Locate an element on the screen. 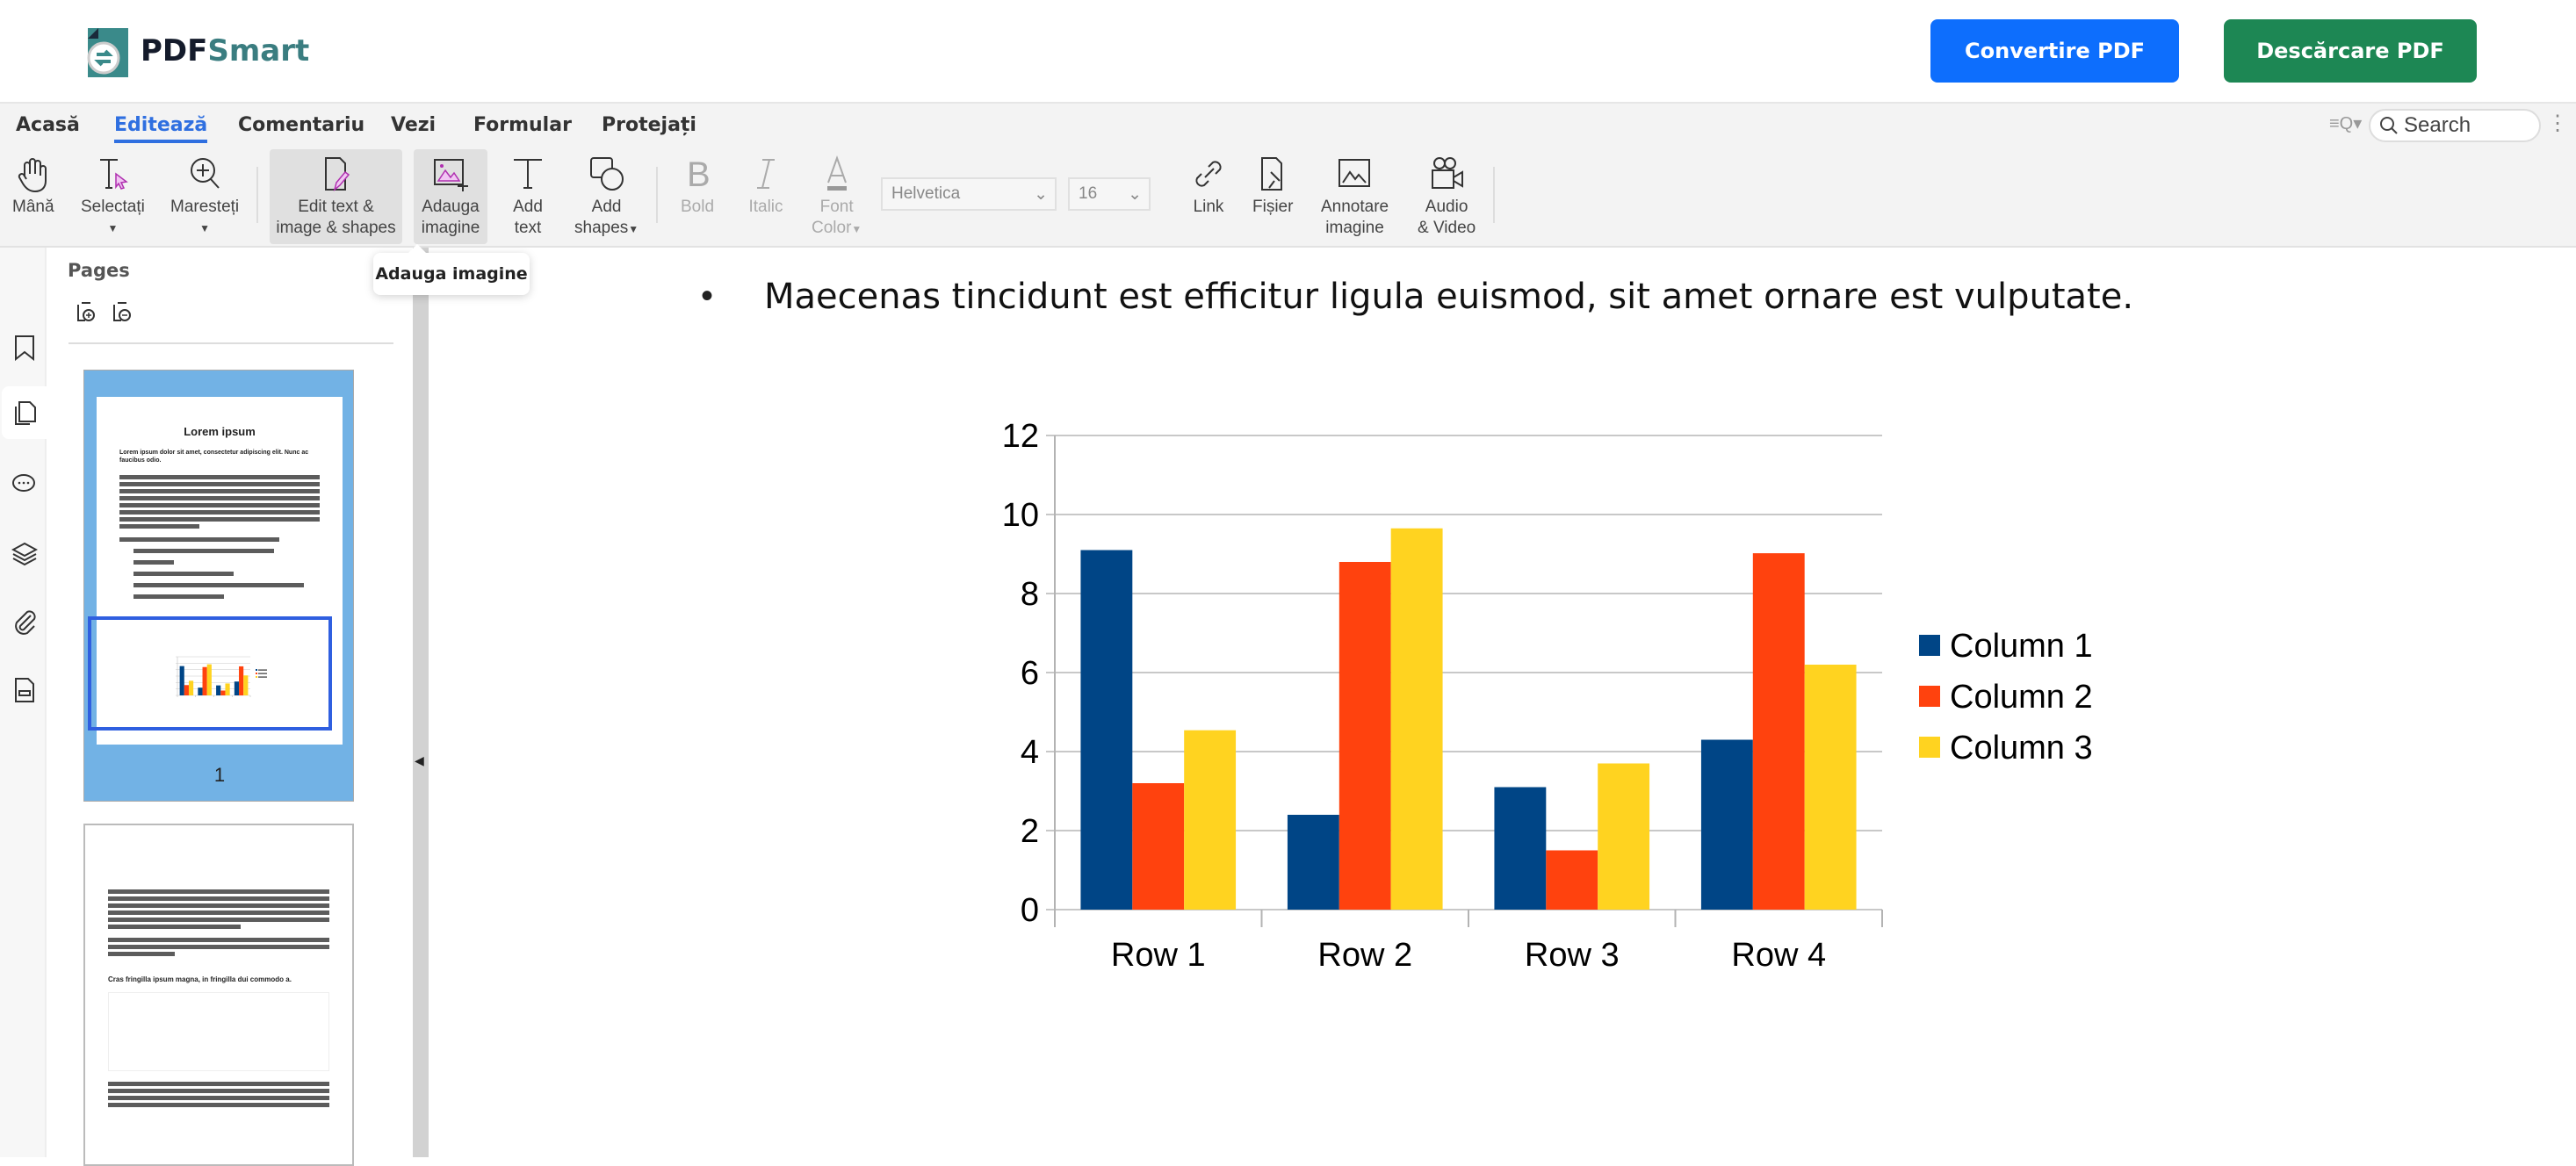 This screenshot has height=1166, width=2576. y-tick-label: 2 is located at coordinates (1030, 832).